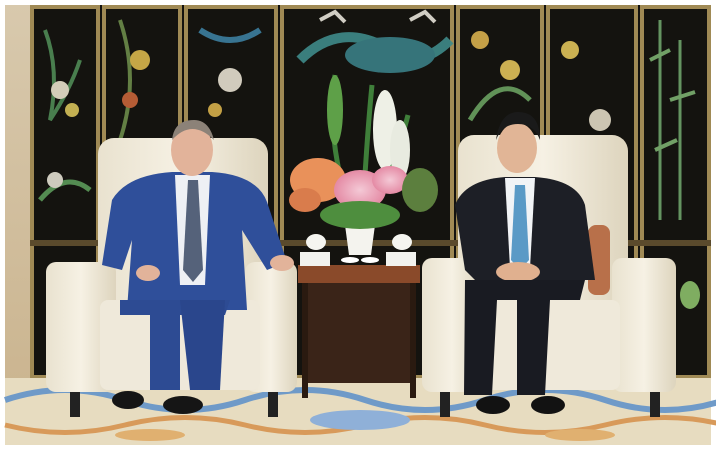 Image resolution: width=716 pixels, height=450 pixels. Describe the element at coordinates (363, 164) in the screenshot. I see `flower-arrangement` at that location.